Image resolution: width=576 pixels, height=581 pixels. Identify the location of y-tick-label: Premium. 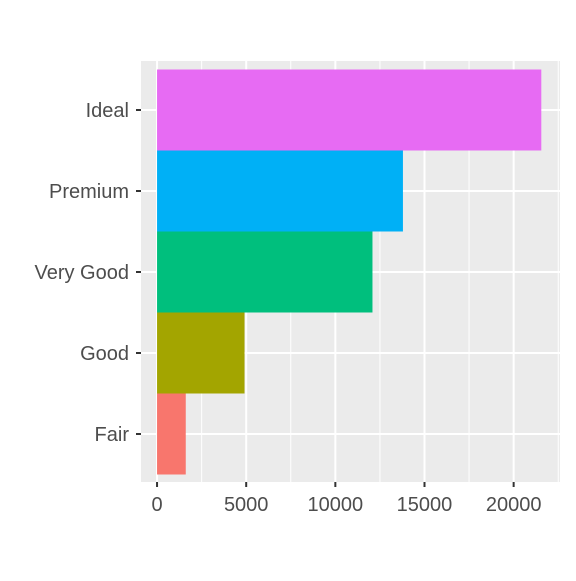
(89, 192).